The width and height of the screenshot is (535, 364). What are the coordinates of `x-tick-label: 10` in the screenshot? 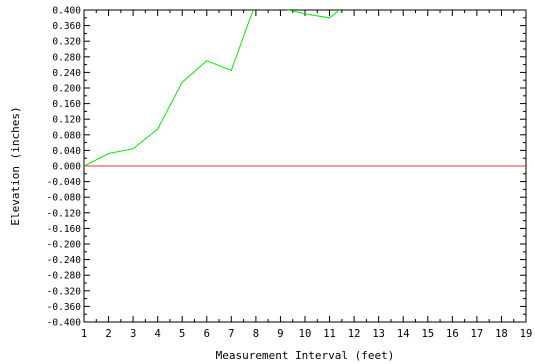 It's located at (305, 334).